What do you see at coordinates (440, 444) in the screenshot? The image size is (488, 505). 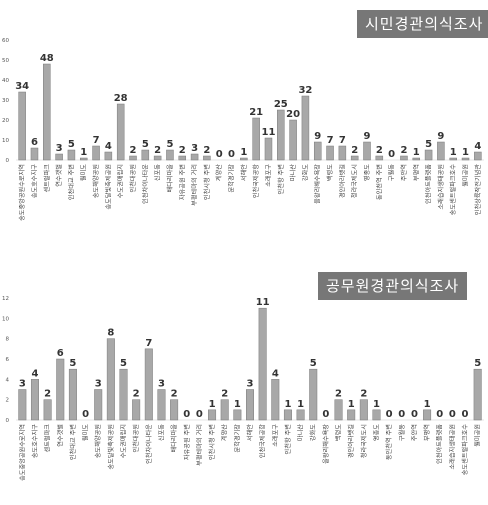 I see `x-tick-label: 인천아트플랫폼` at bounding box center [440, 444].